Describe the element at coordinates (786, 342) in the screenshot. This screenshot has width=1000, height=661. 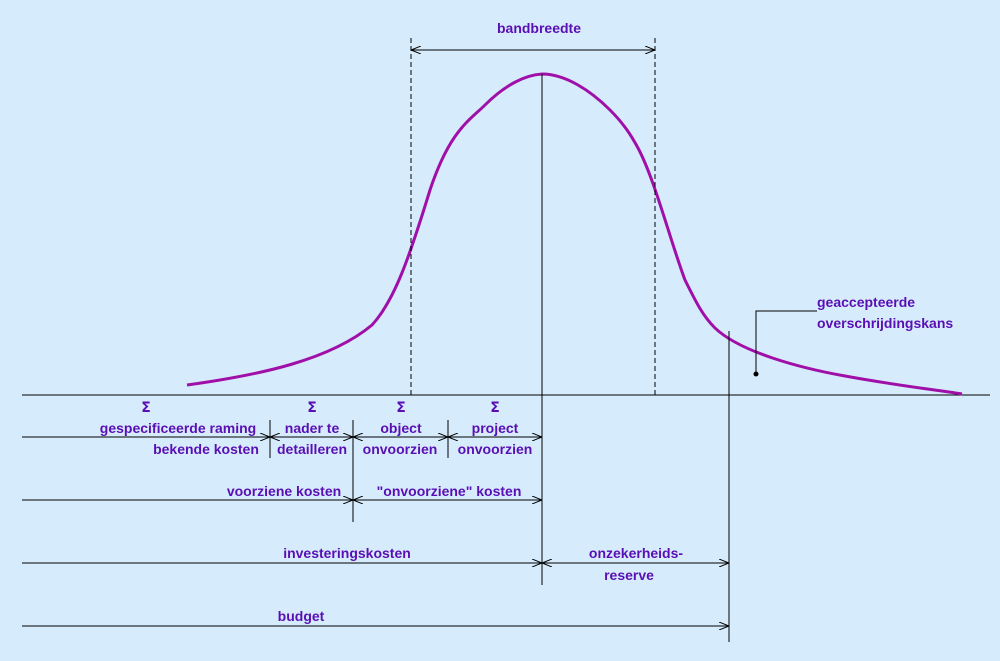
I see `exceedance-pointer-line` at that location.